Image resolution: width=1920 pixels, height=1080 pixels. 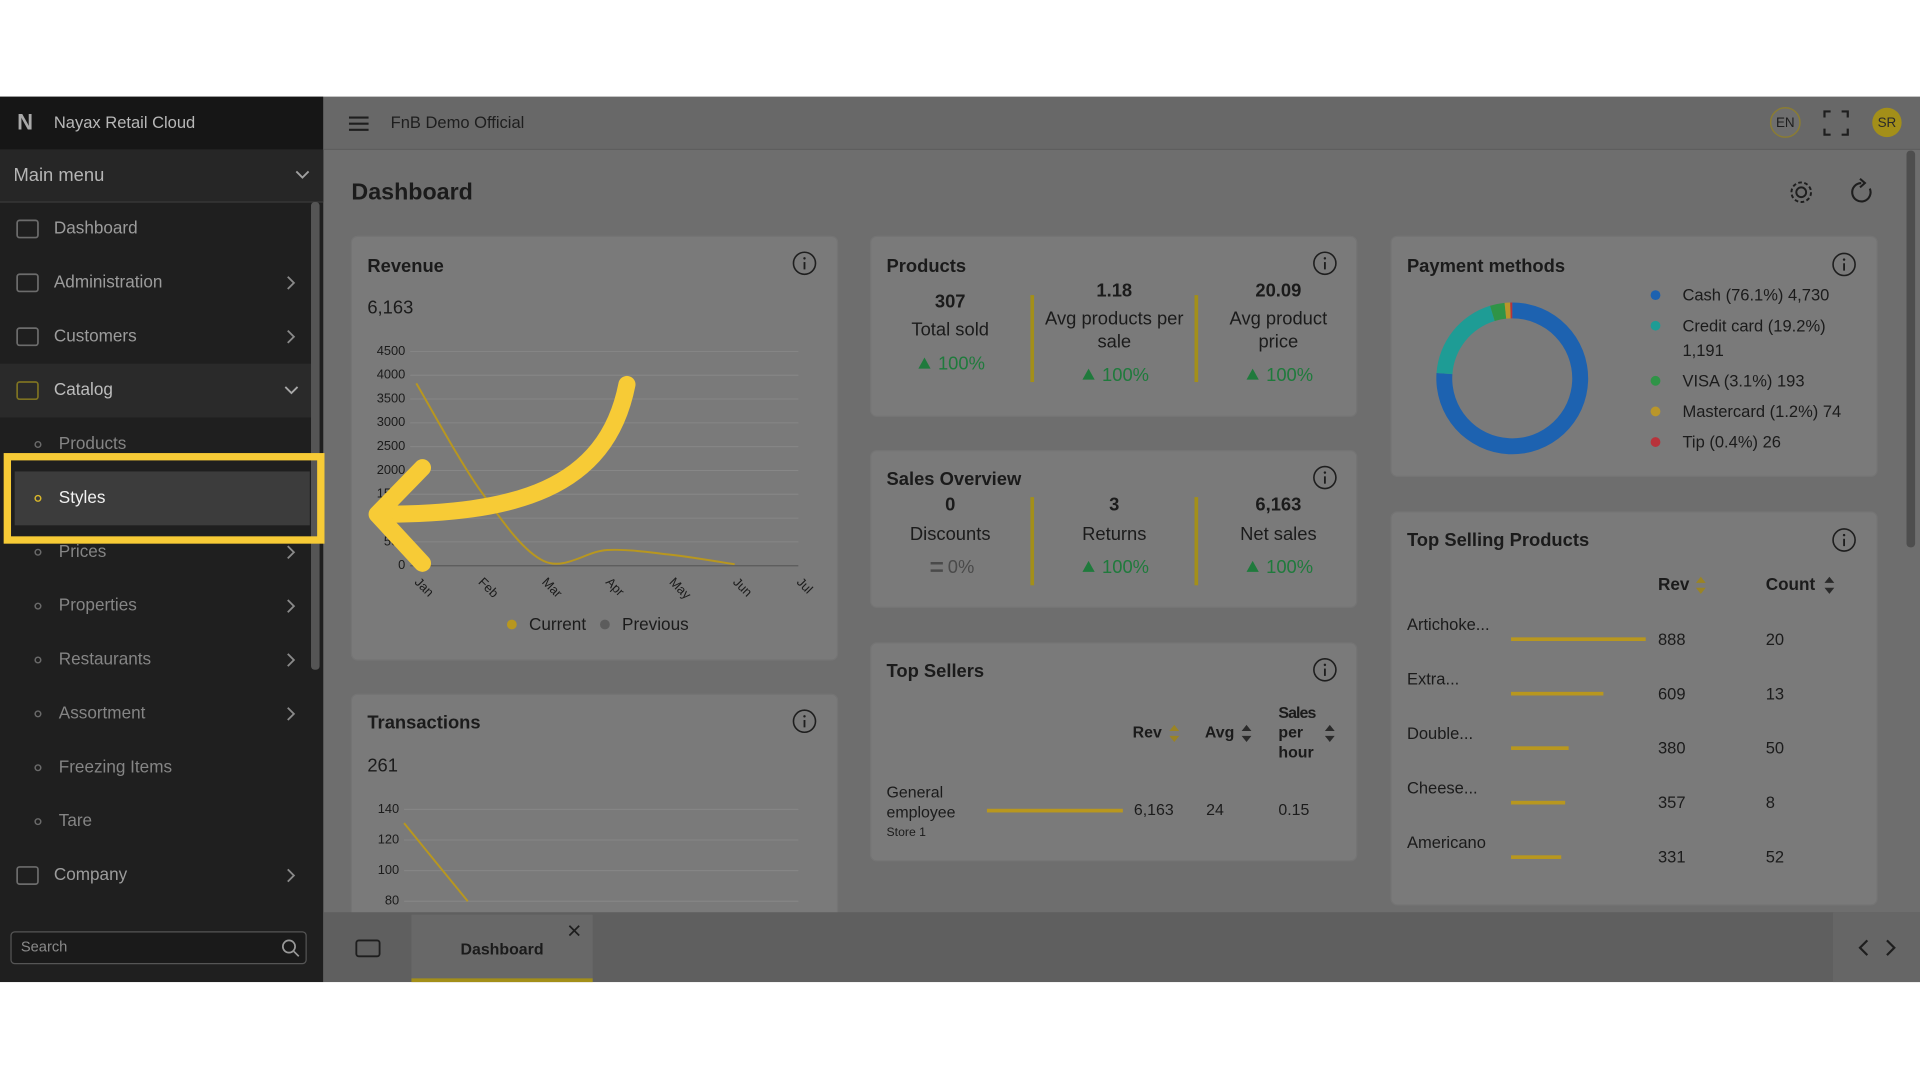 I want to click on menu-item-bg, so click(x=156, y=390).